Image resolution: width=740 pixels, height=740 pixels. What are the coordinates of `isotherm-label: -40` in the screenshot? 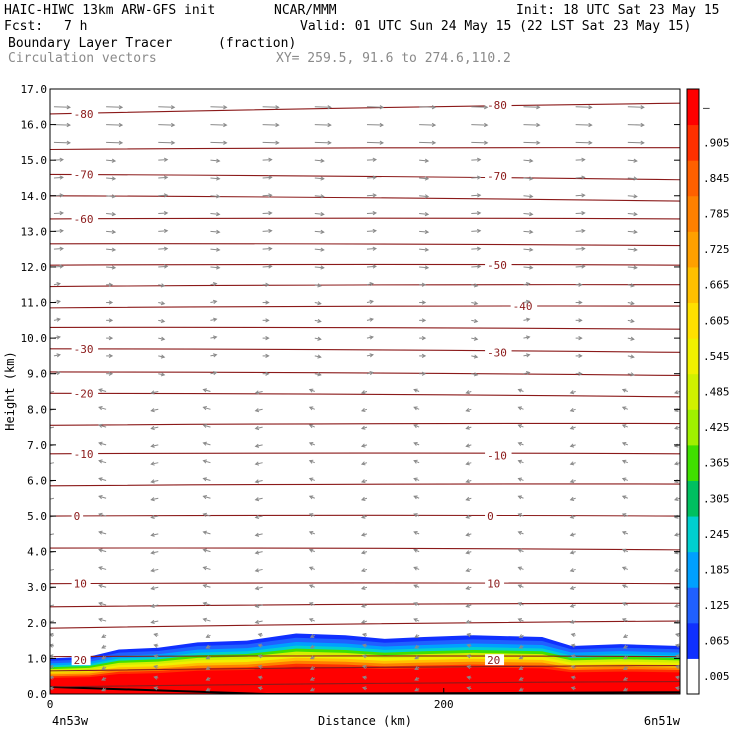 It's located at (523, 306).